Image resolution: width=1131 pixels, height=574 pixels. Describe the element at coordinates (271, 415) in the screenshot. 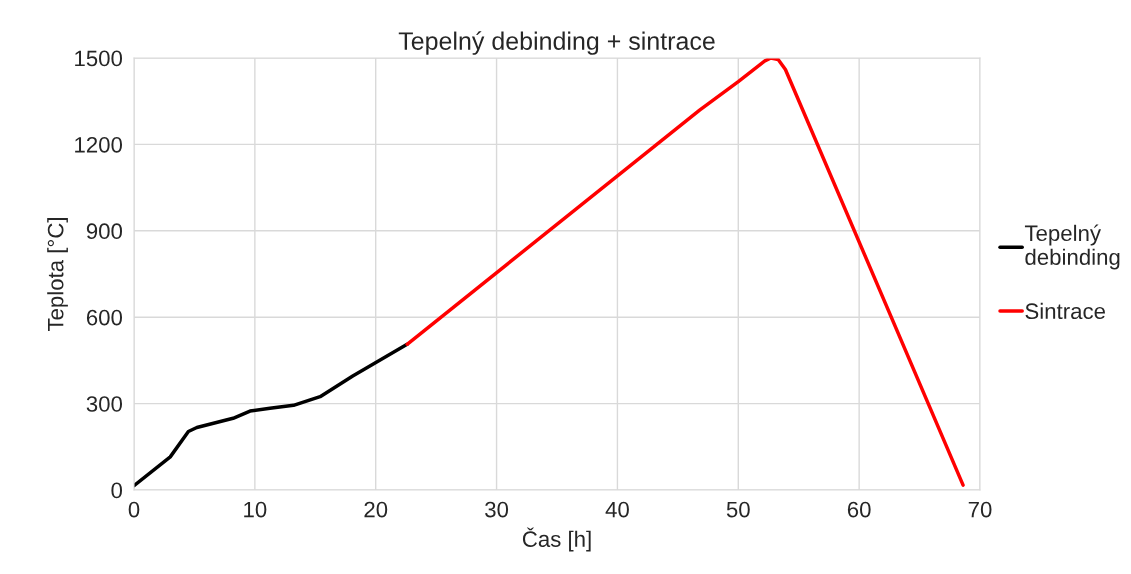

I see `line-series` at that location.